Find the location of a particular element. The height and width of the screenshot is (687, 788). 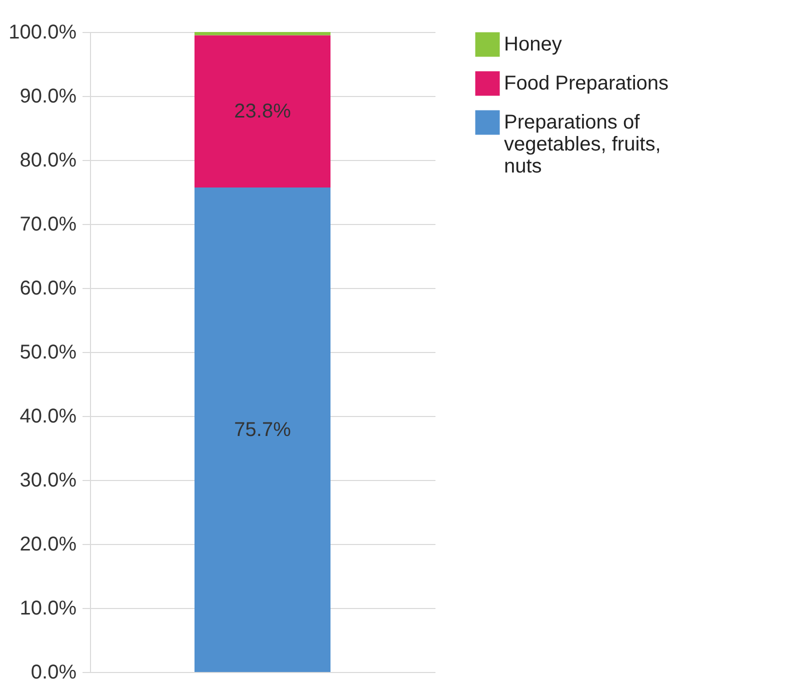

y-tick-label: 50.0% is located at coordinates (48, 353).